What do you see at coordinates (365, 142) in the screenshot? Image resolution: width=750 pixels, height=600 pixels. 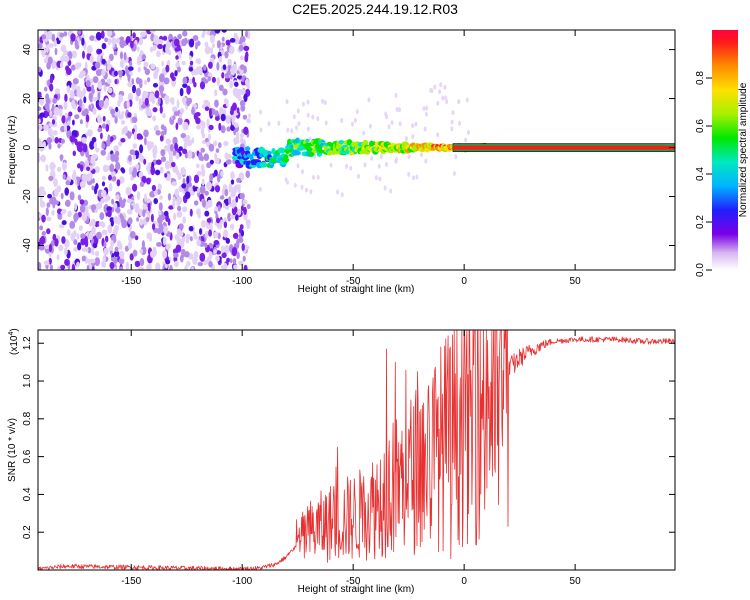 I see `signal-blob` at bounding box center [365, 142].